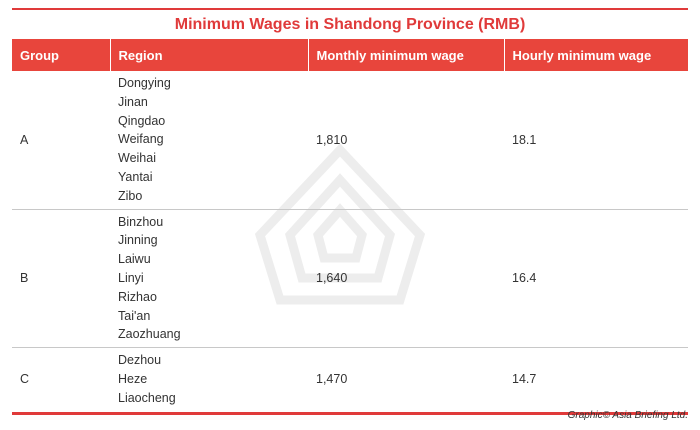 This screenshot has height=430, width=700. What do you see at coordinates (137, 158) in the screenshot?
I see `region-item: Weihai` at bounding box center [137, 158].